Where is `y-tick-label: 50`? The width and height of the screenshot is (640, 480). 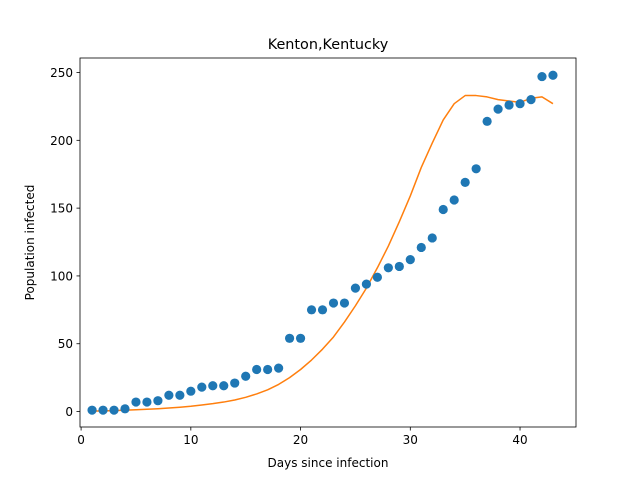
y-tick-label: 50 is located at coordinates (65, 344).